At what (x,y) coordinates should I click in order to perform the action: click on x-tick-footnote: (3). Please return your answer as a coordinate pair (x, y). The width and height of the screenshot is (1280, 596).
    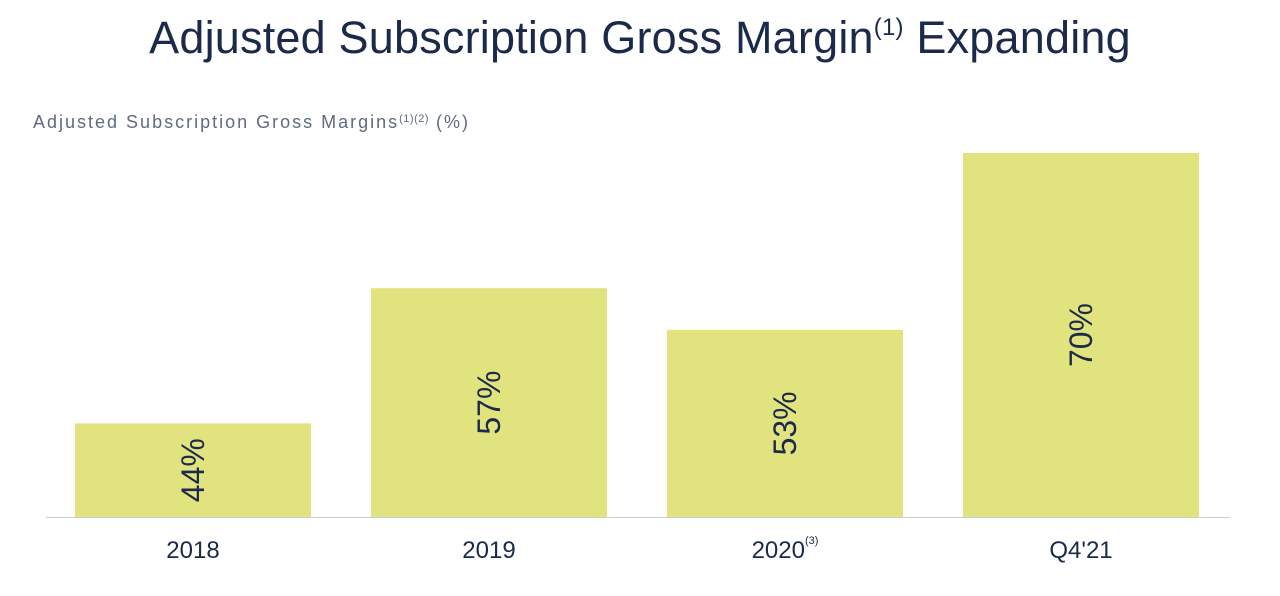
    Looking at the image, I should click on (811, 541).